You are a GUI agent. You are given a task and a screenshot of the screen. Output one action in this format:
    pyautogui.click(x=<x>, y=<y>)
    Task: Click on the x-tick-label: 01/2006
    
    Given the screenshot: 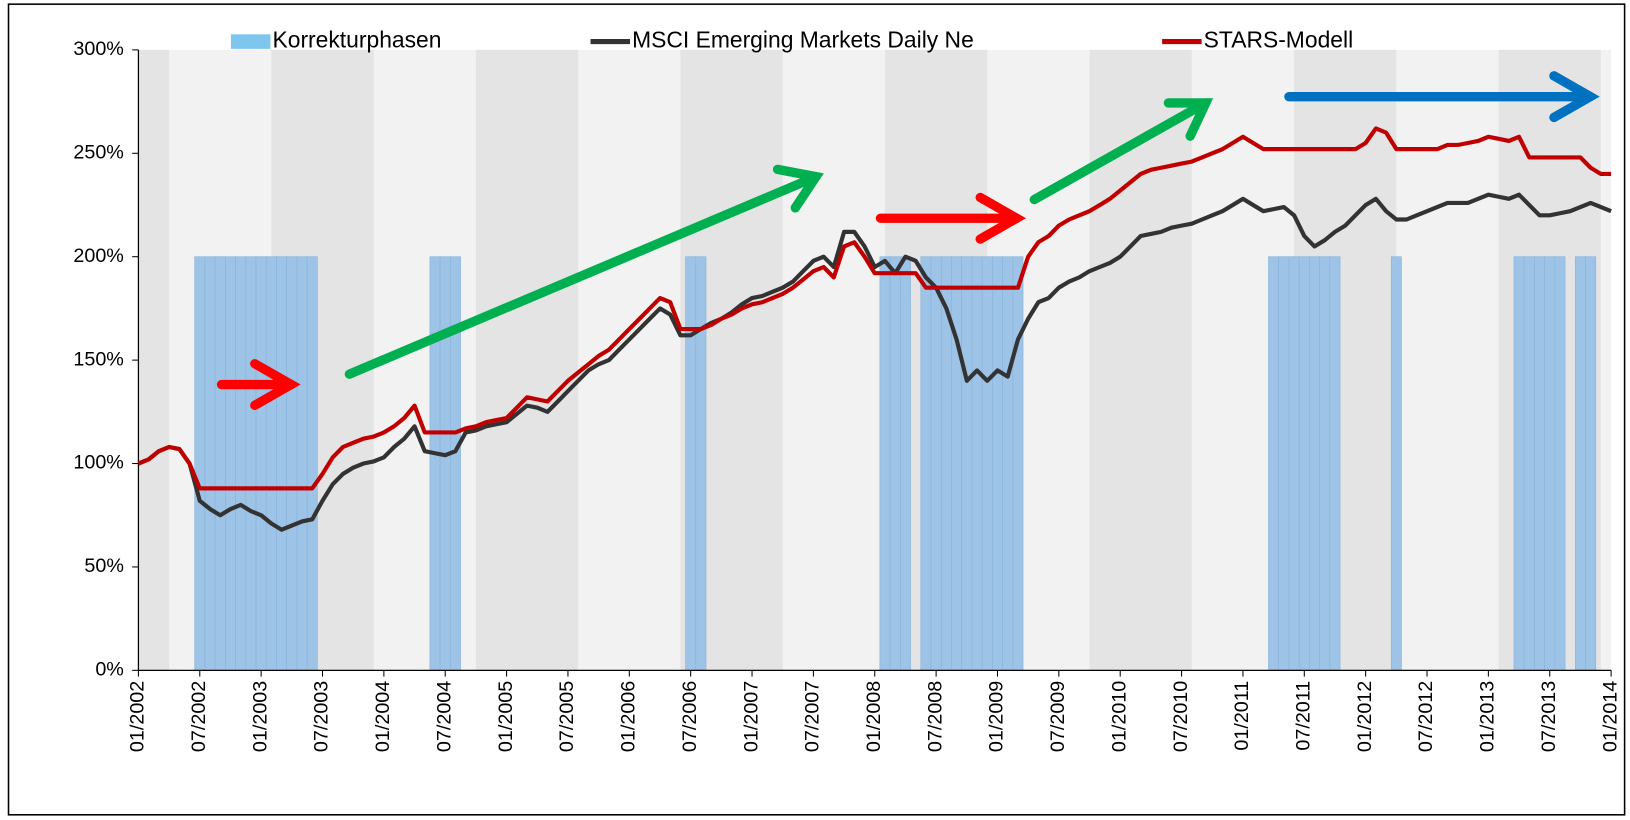 What is the action you would take?
    pyautogui.click(x=629, y=716)
    